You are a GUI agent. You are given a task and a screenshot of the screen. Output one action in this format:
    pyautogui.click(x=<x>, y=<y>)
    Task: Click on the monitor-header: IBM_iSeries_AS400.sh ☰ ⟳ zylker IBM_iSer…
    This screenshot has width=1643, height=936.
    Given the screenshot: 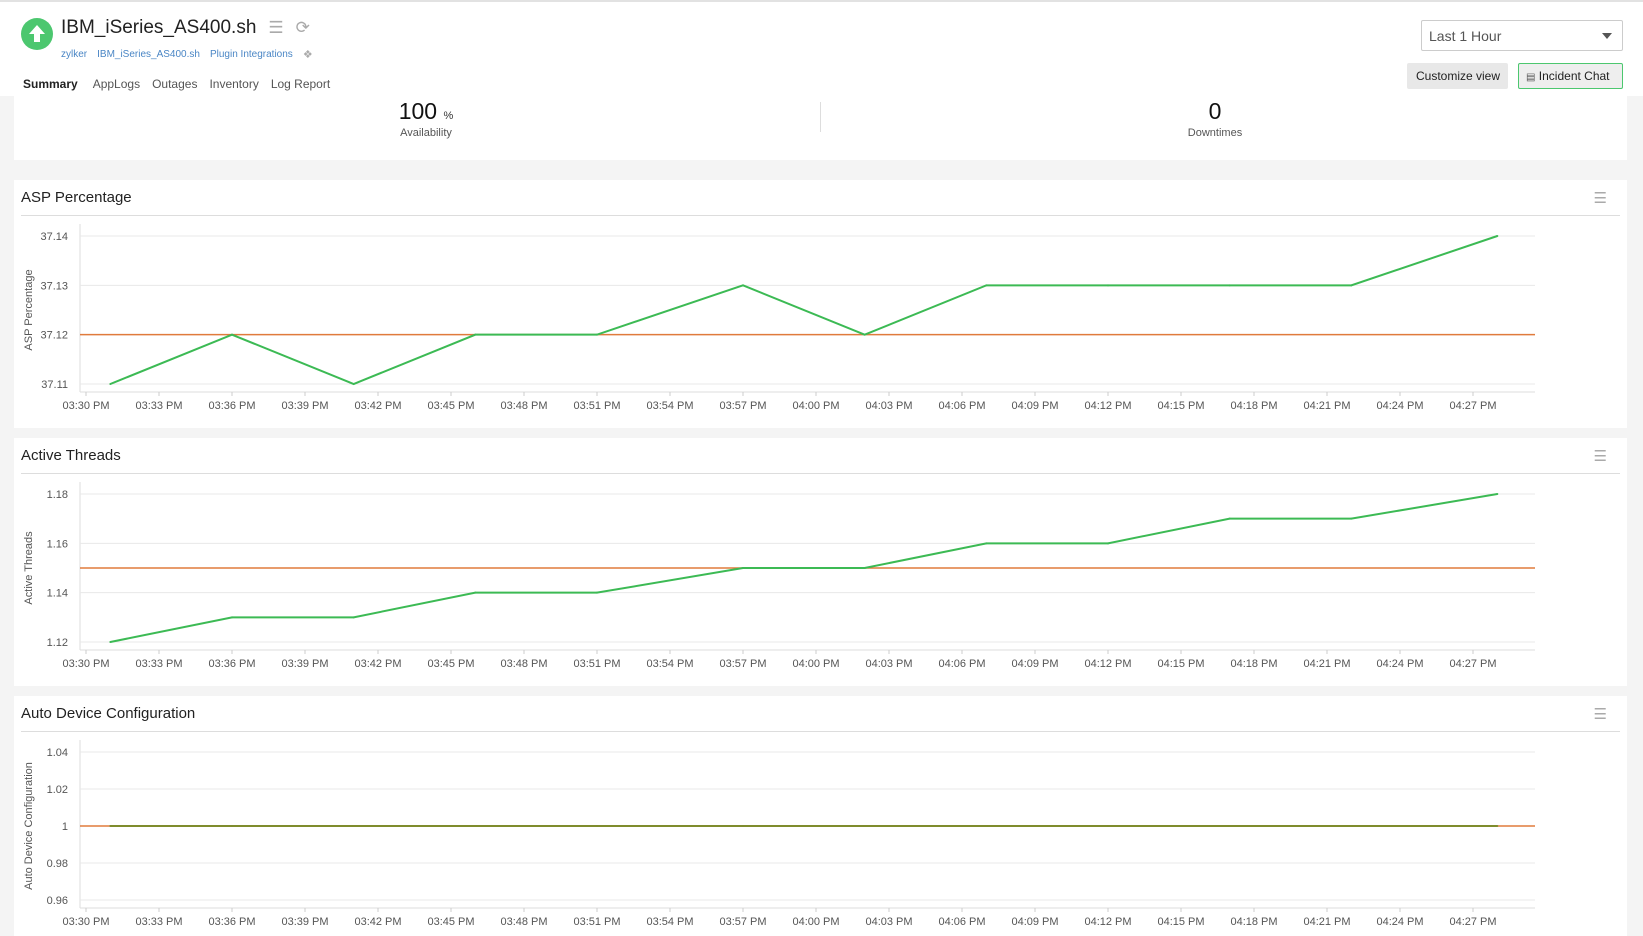 What is the action you would take?
    pyautogui.click(x=821, y=50)
    